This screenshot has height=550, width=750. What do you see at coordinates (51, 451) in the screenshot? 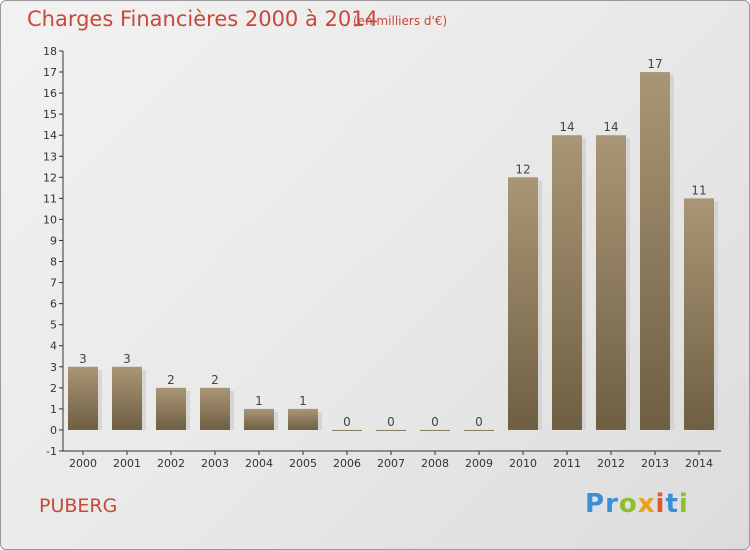
I see `y-tick-label: -1` at bounding box center [51, 451].